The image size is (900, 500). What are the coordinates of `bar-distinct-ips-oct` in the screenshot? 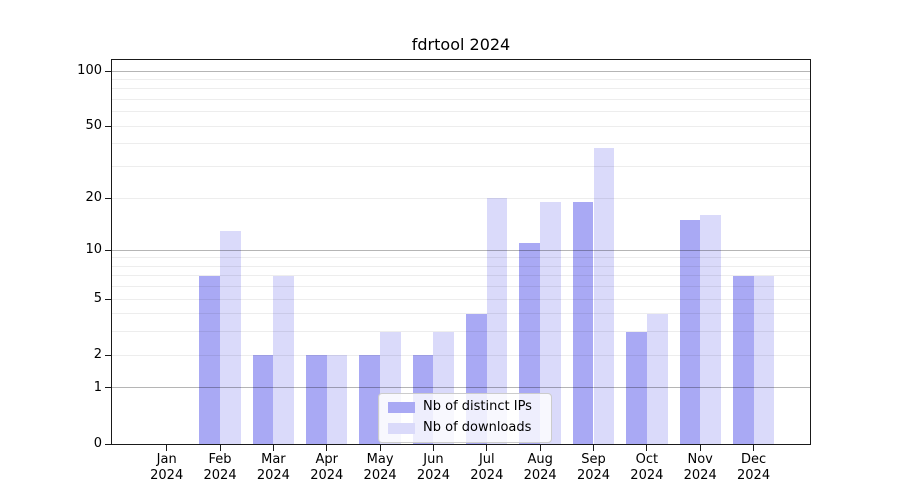 It's located at (636, 388).